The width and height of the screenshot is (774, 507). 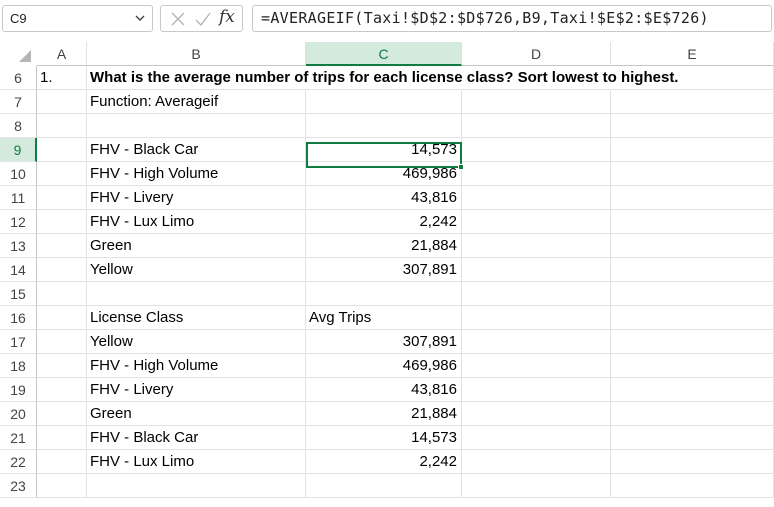 I want to click on cell-a16, so click(x=62, y=318).